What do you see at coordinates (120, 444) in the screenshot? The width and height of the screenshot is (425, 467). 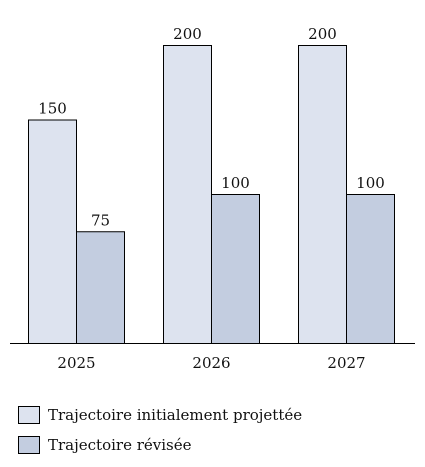 I see `legend-label-revised: Trajectoire révisée` at bounding box center [120, 444].